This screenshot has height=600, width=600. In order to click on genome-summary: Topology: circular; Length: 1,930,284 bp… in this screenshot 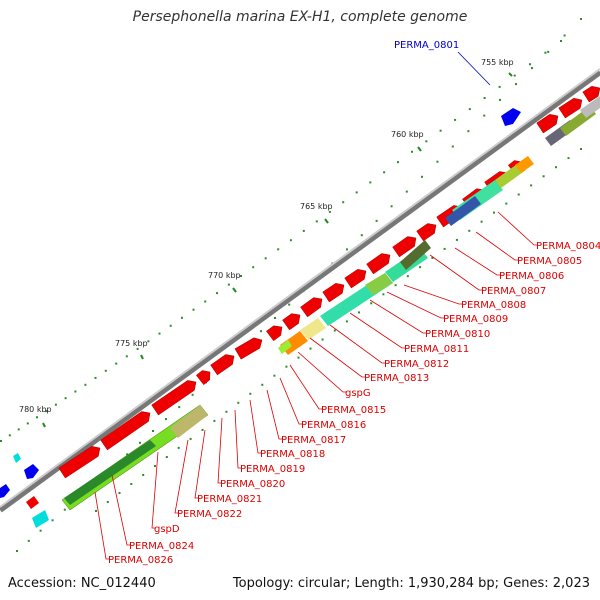, I will do `click(411, 583)`.